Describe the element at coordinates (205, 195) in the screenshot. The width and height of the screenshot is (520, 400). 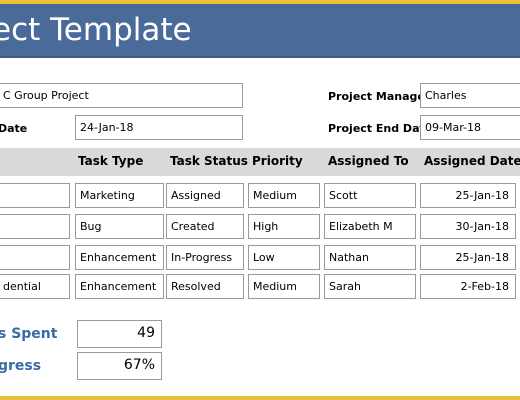
I see `table-row-1-status: Assigned` at that location.